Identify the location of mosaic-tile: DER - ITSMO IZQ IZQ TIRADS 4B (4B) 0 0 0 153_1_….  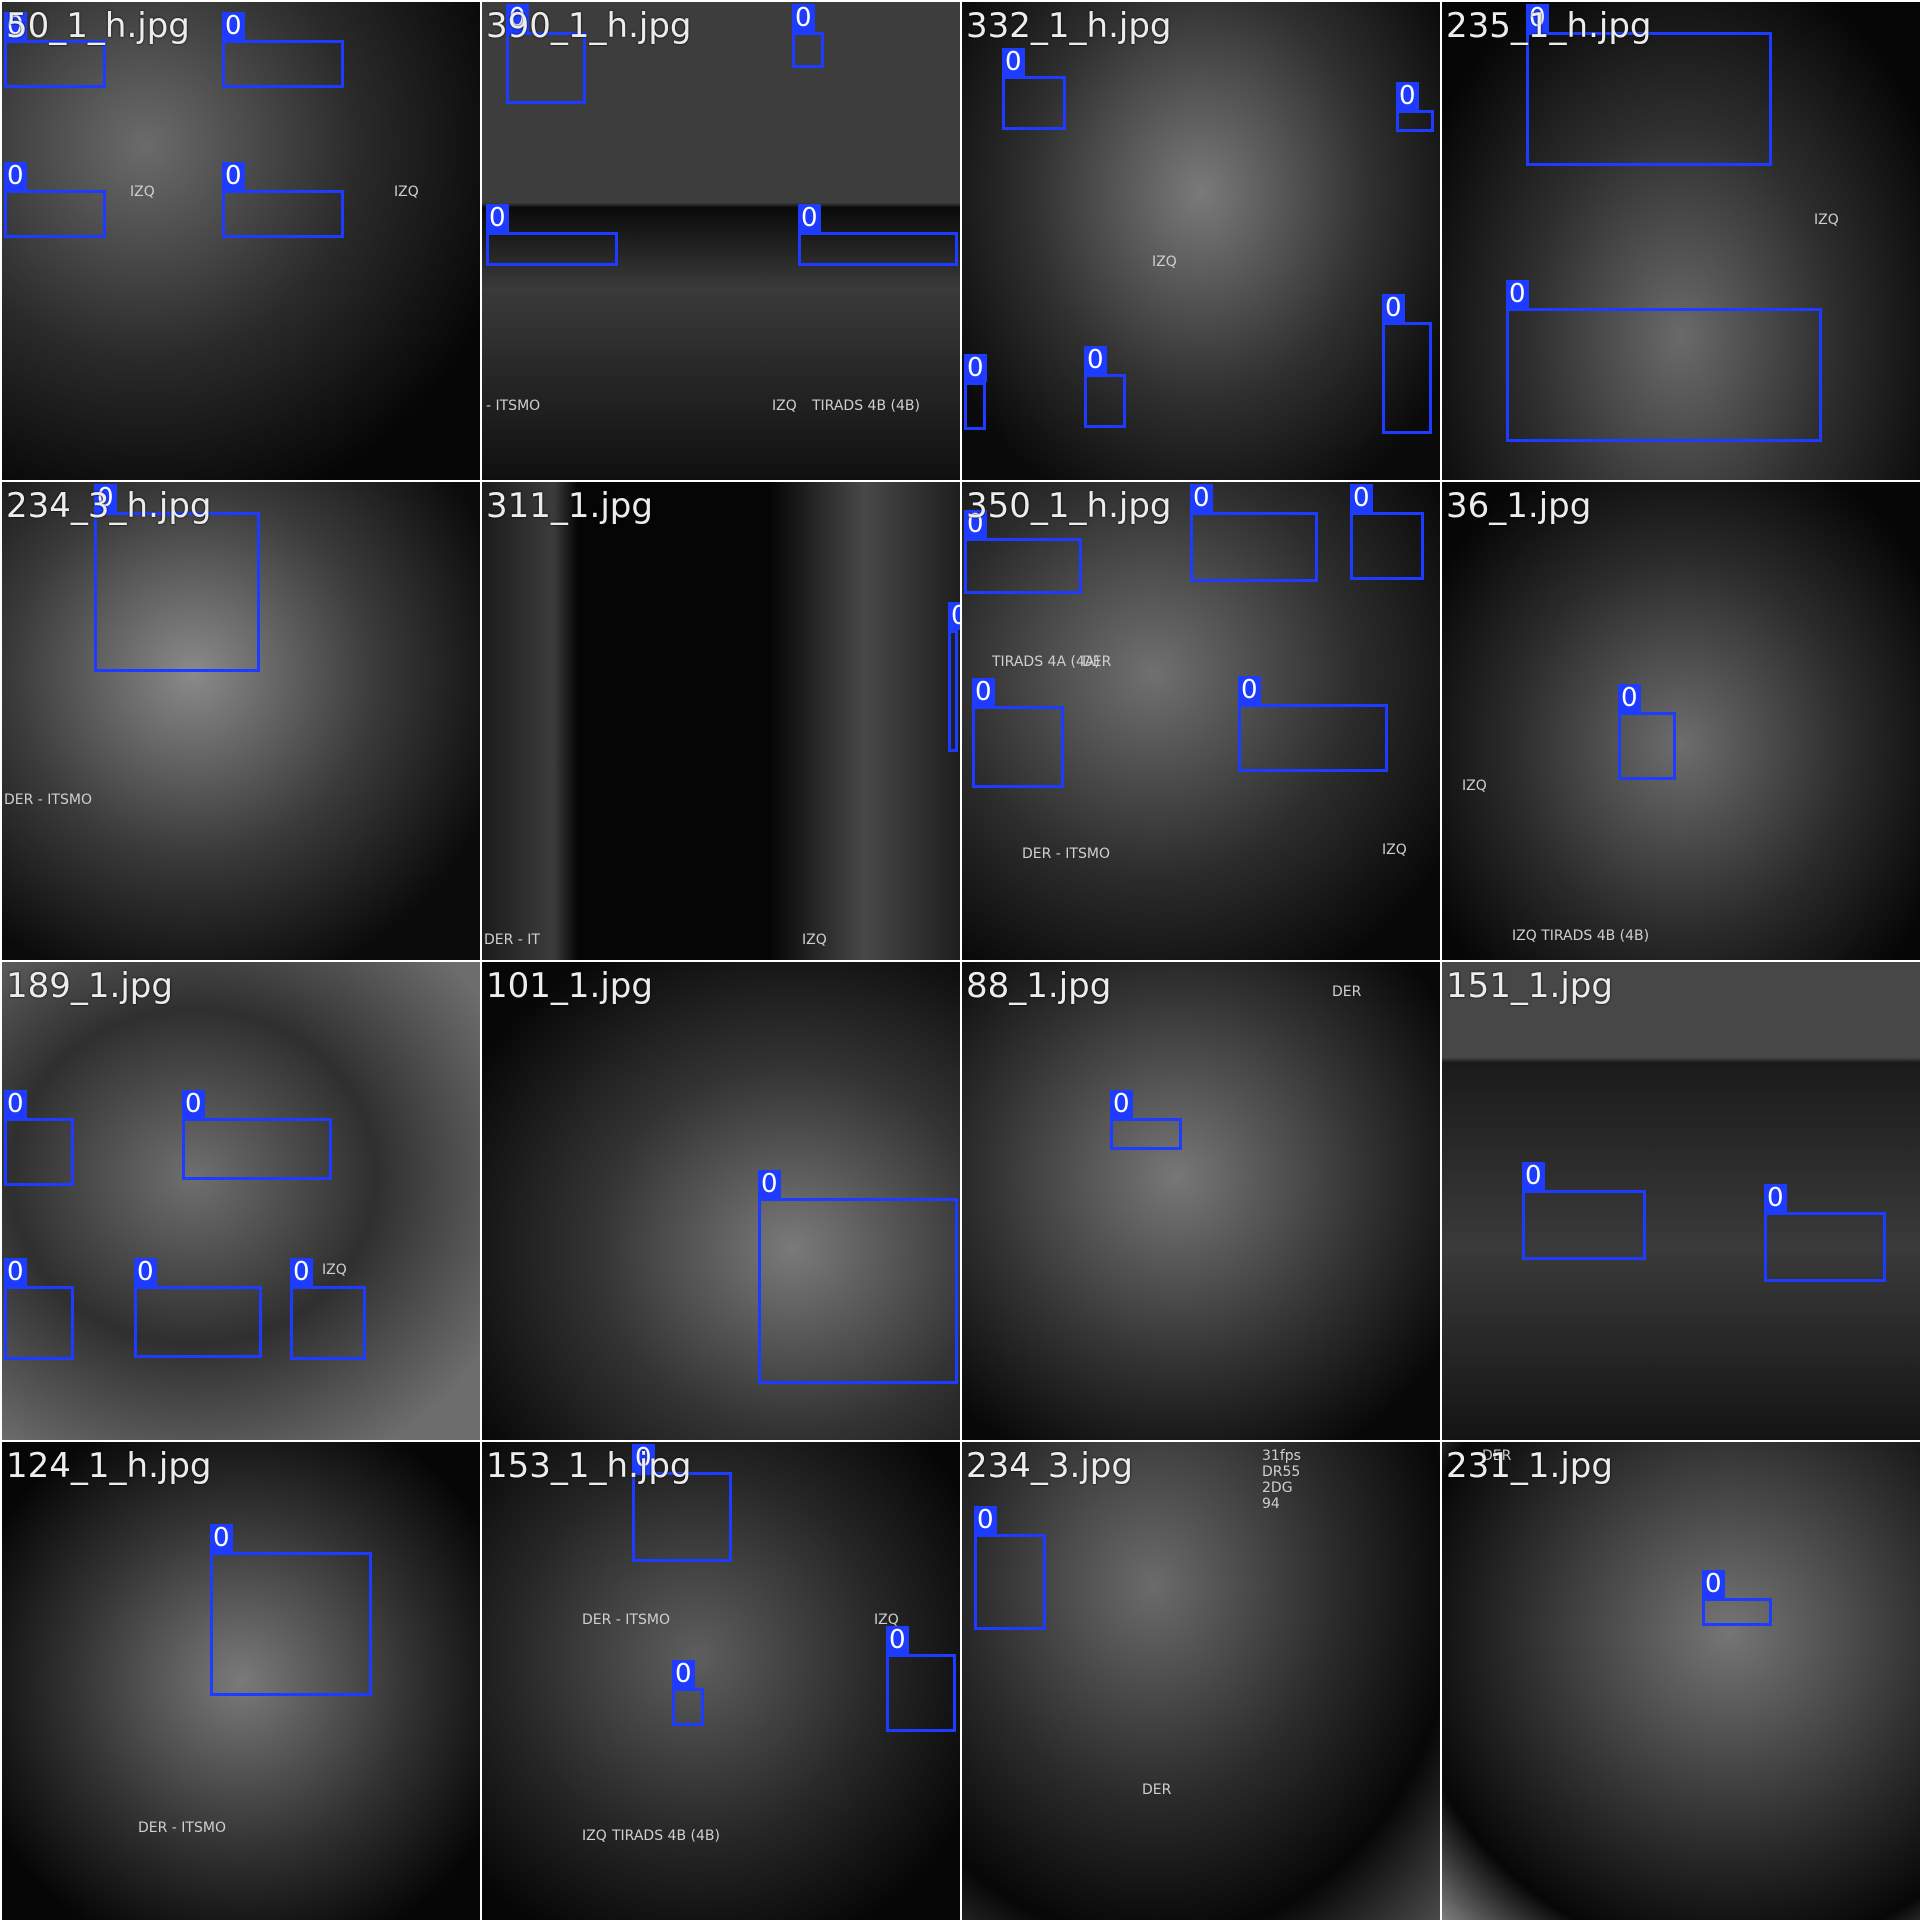
(721, 1681).